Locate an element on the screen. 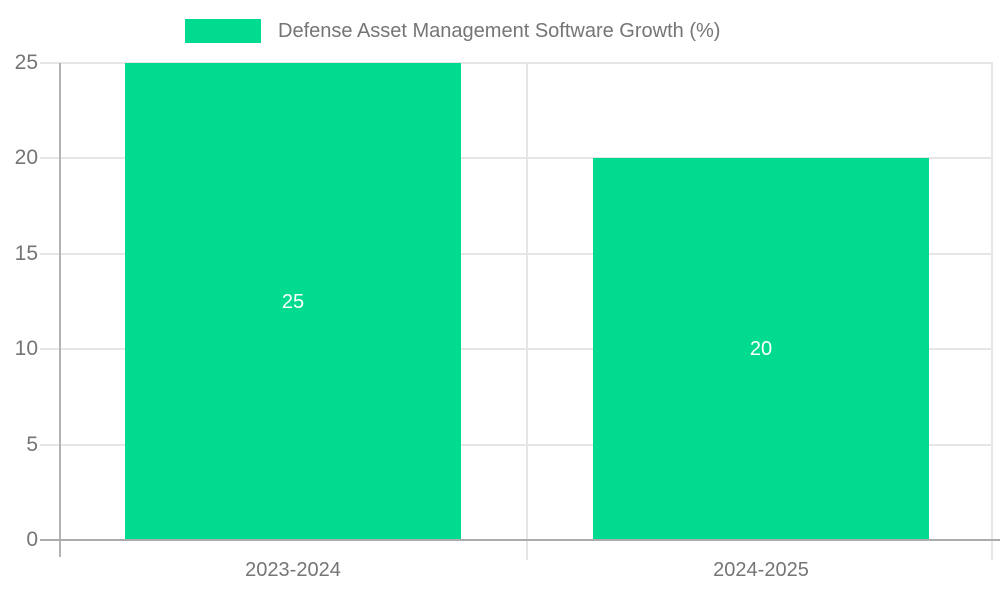 The image size is (1000, 600). x-tick-label-2024-2025: 2024-2025 is located at coordinates (761, 570).